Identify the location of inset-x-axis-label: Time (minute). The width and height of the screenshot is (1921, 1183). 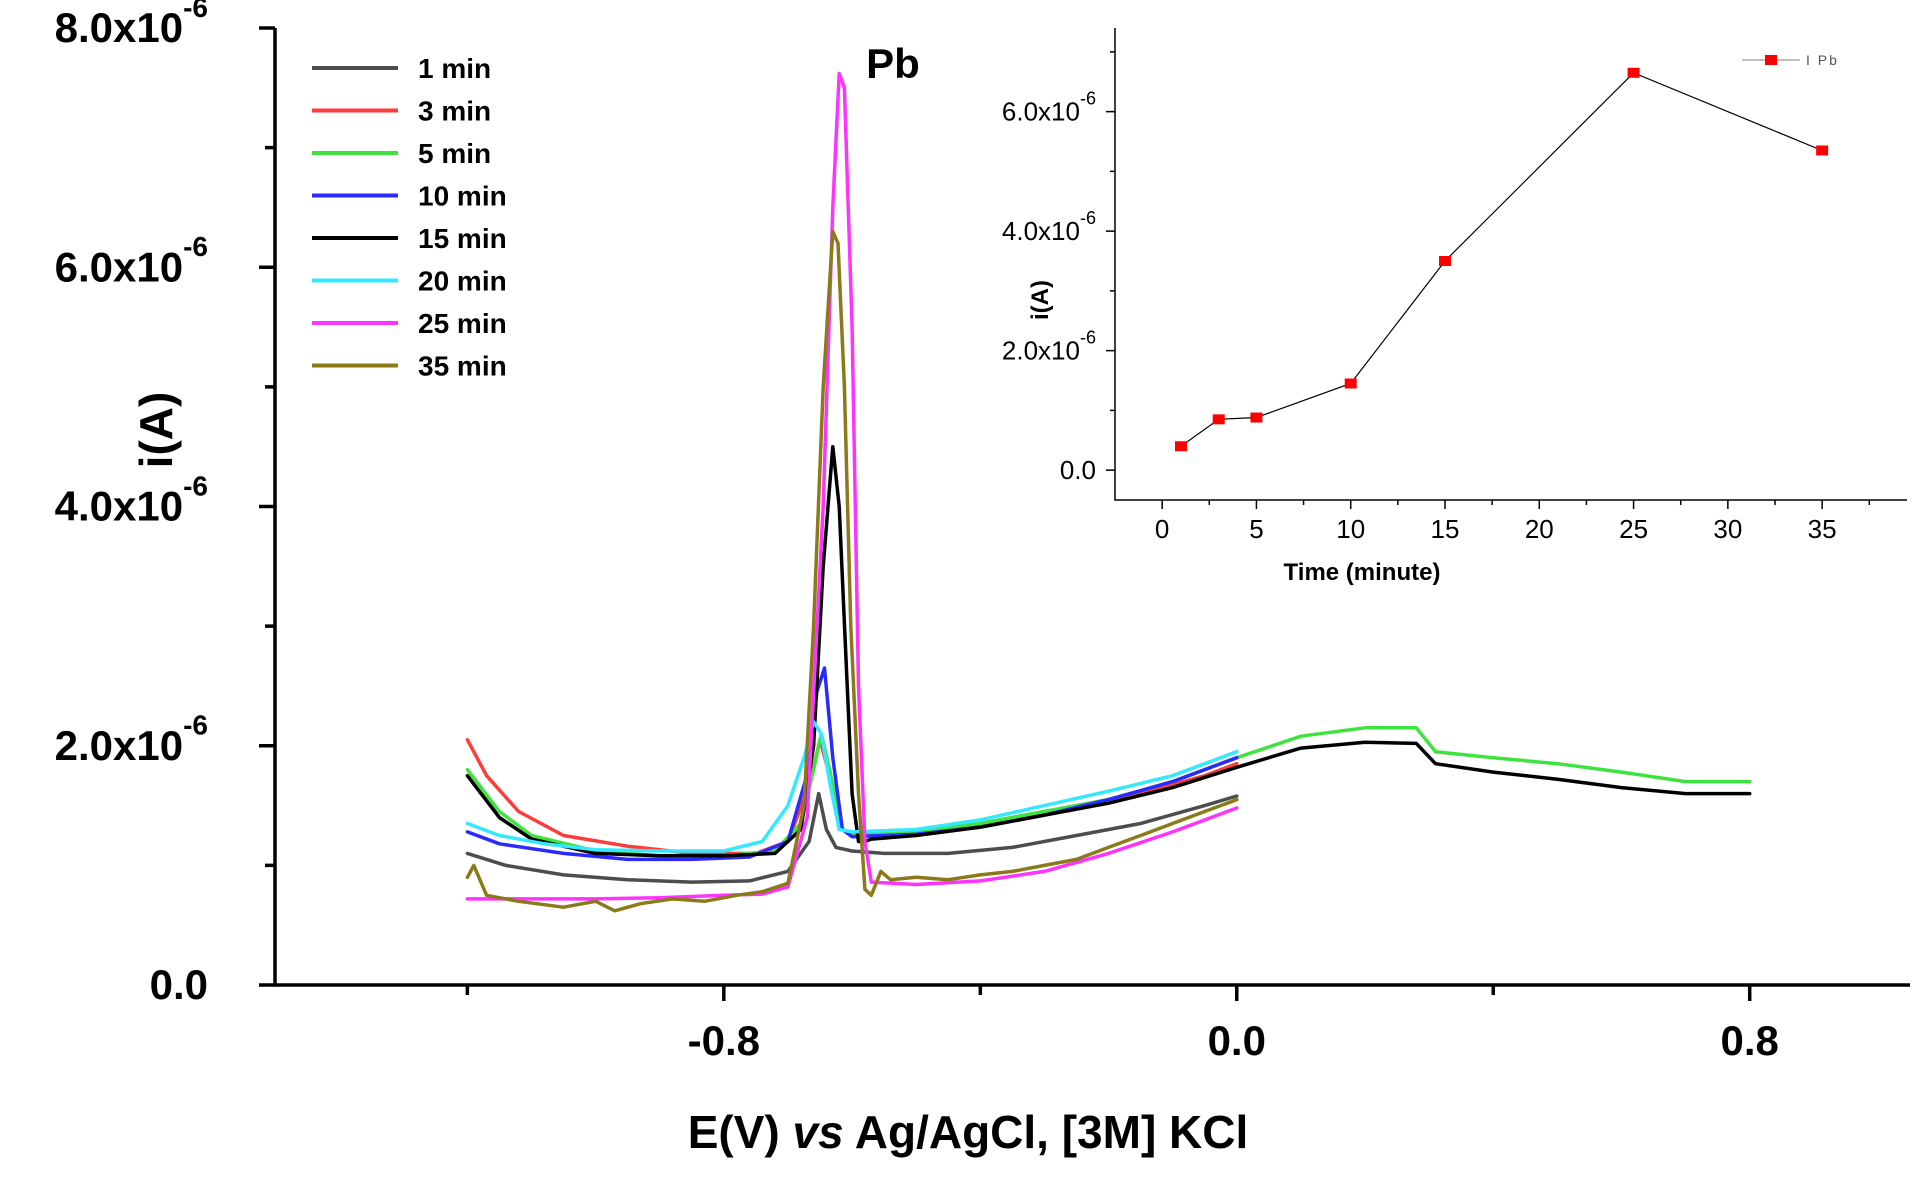
(1362, 572).